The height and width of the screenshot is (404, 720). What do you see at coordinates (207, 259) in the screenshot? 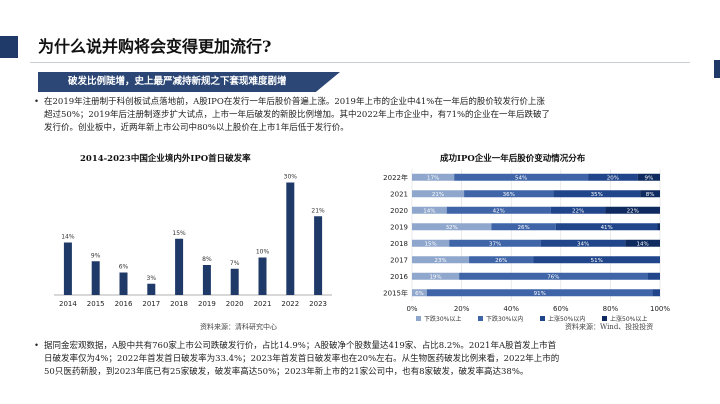
I see `bar-label-2019: 8%` at bounding box center [207, 259].